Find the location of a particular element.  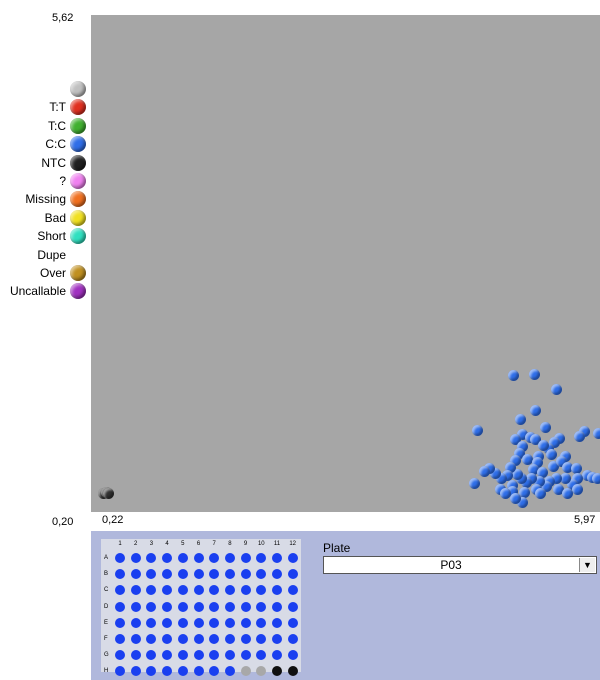

plate-map: 1 2 3 4 5 6 7 8 9 10 11 12 A B C D E F G H is located at coordinates (201, 608).